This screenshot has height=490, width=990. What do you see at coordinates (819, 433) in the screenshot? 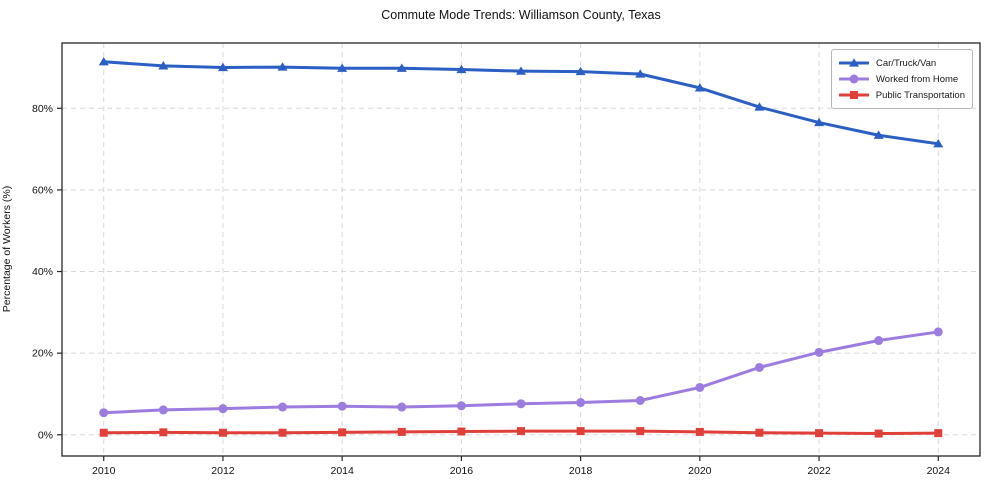
I see `data-point-public-transportation-2022` at bounding box center [819, 433].